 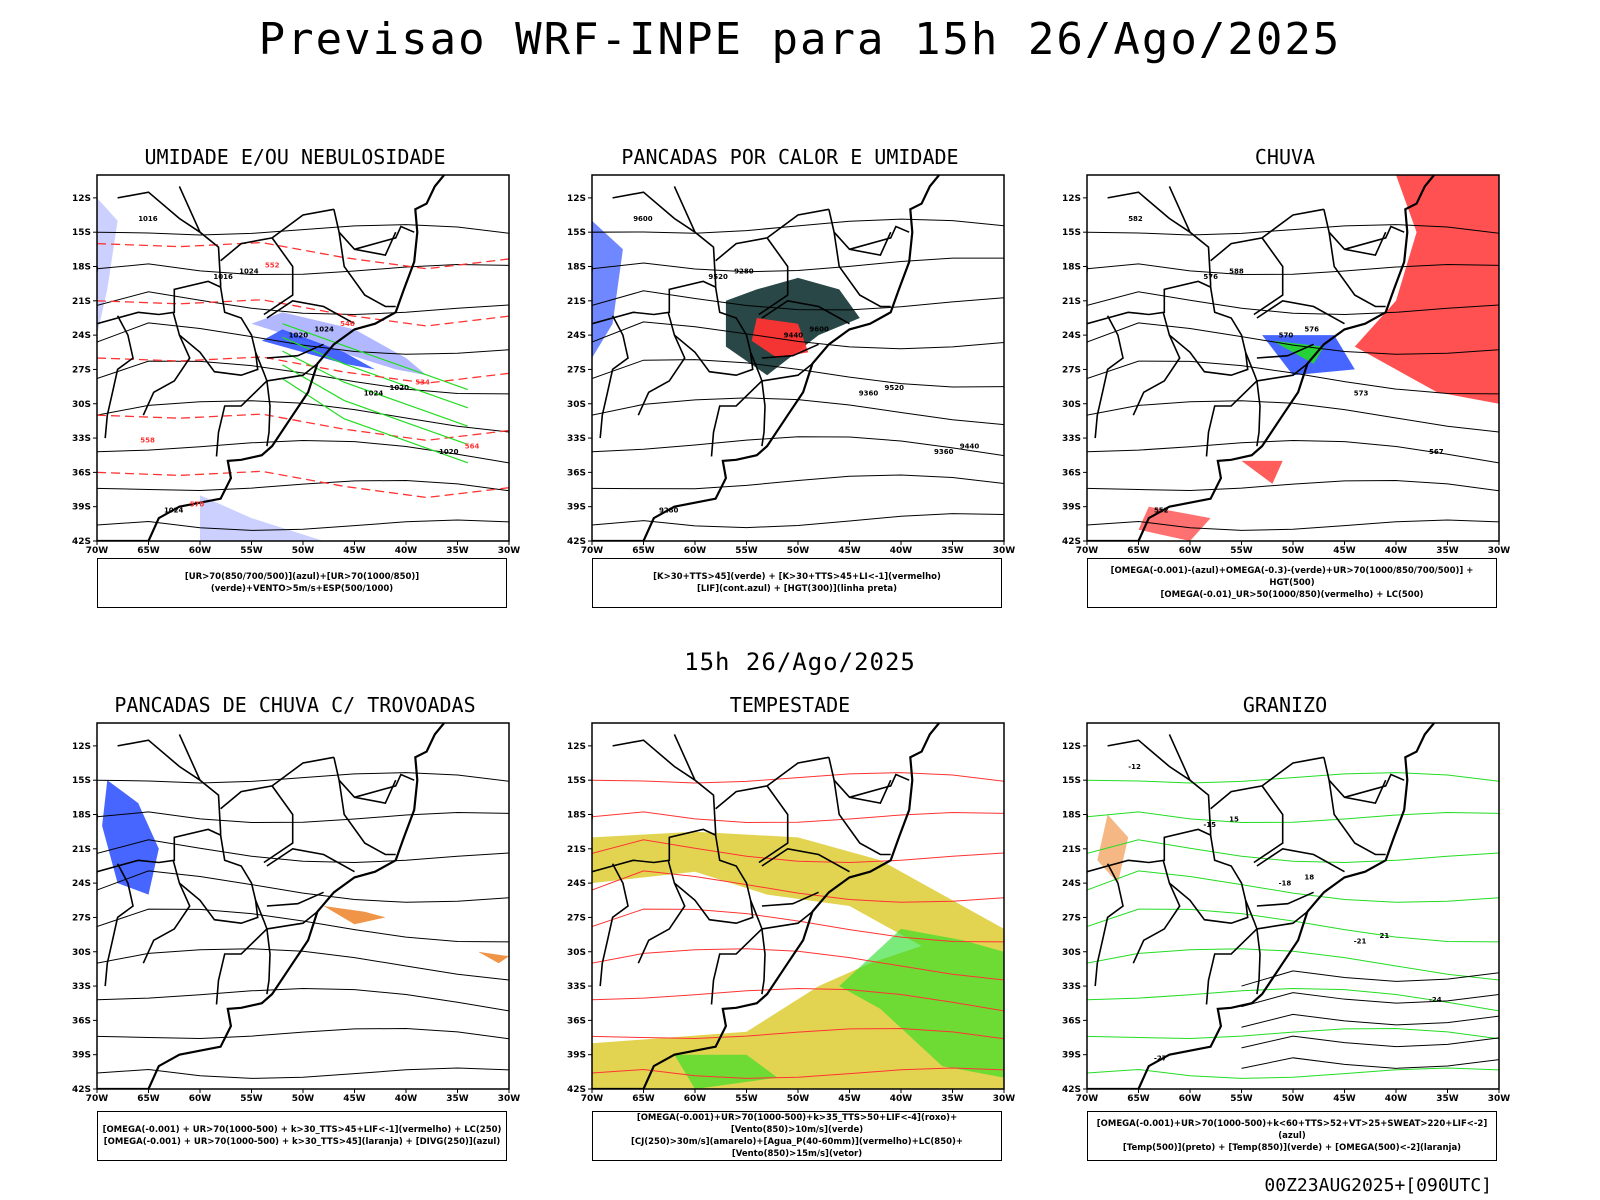 What do you see at coordinates (1071, 781) in the screenshot?
I see `lat-tick-label: 15S` at bounding box center [1071, 781].